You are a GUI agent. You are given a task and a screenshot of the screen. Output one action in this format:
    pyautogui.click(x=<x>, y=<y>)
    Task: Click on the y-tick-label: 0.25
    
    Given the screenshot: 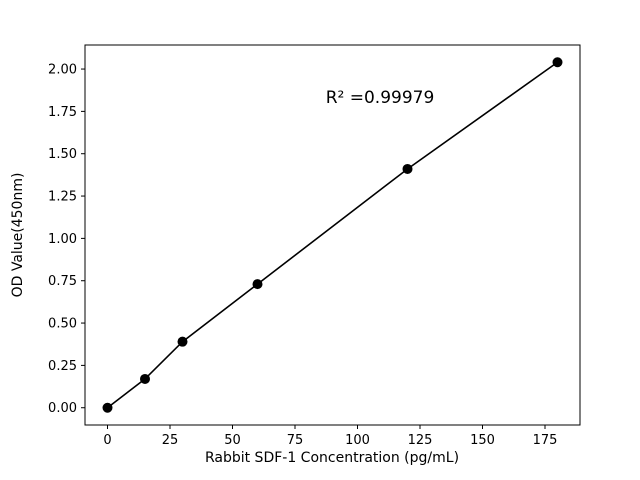 What is the action you would take?
    pyautogui.click(x=62, y=366)
    